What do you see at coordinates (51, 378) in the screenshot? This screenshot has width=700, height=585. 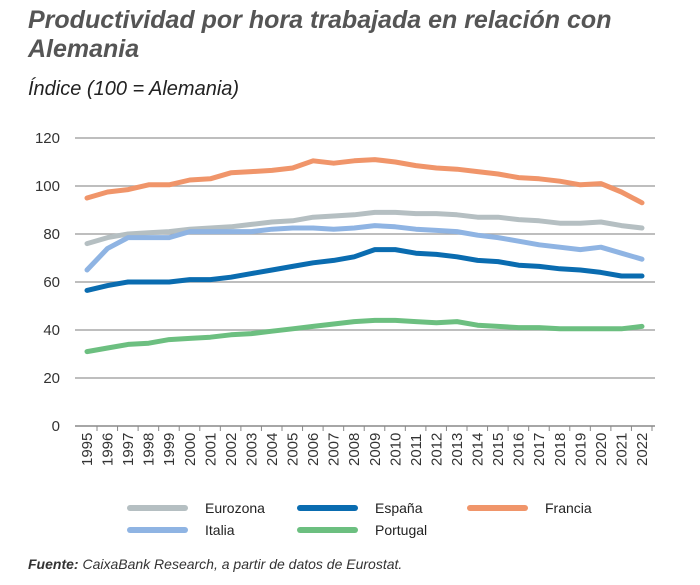 I see `y-tick-label: 20` at bounding box center [51, 378].